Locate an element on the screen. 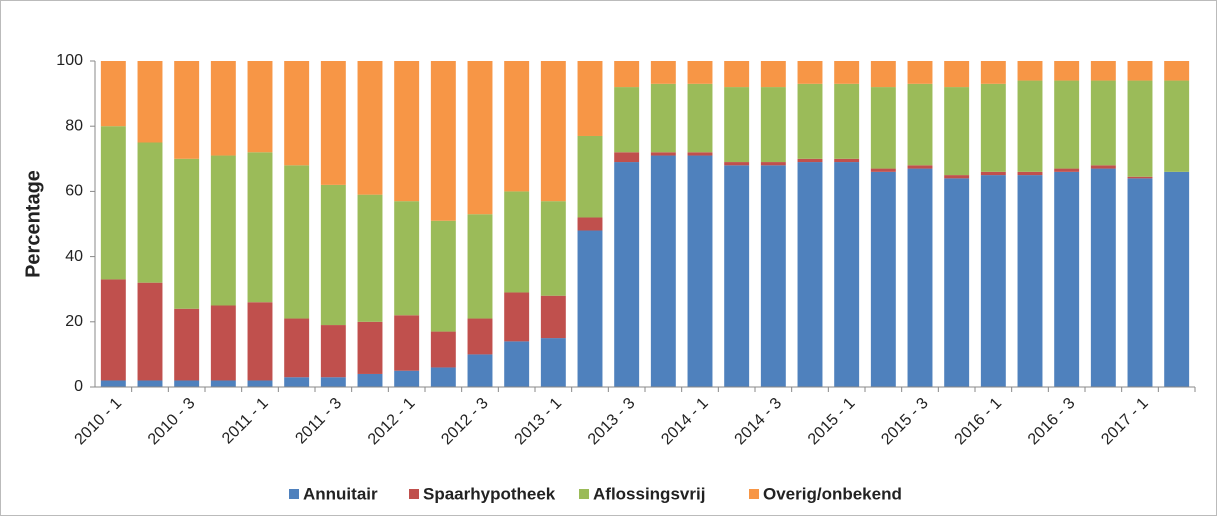 This screenshot has width=1218, height=517. legend-label: Annuitair is located at coordinates (340, 493).